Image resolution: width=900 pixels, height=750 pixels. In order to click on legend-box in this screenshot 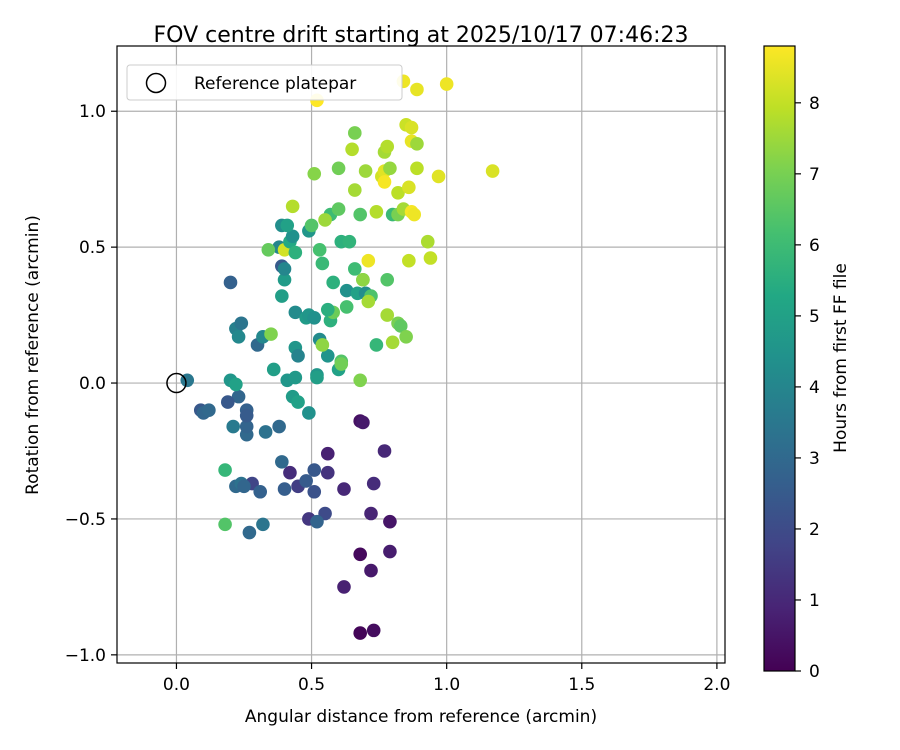, I will do `click(264, 82)`.